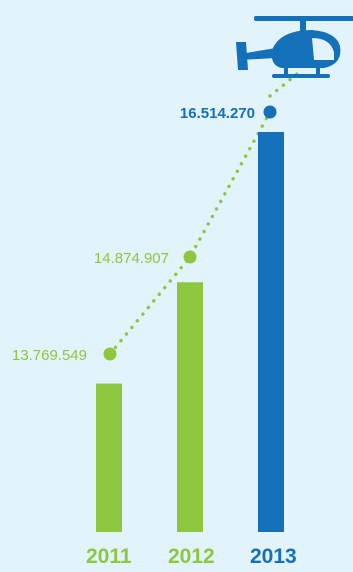 This screenshot has width=353, height=572. What do you see at coordinates (217, 113) in the screenshot?
I see `value-label-2013: 16.514.270` at bounding box center [217, 113].